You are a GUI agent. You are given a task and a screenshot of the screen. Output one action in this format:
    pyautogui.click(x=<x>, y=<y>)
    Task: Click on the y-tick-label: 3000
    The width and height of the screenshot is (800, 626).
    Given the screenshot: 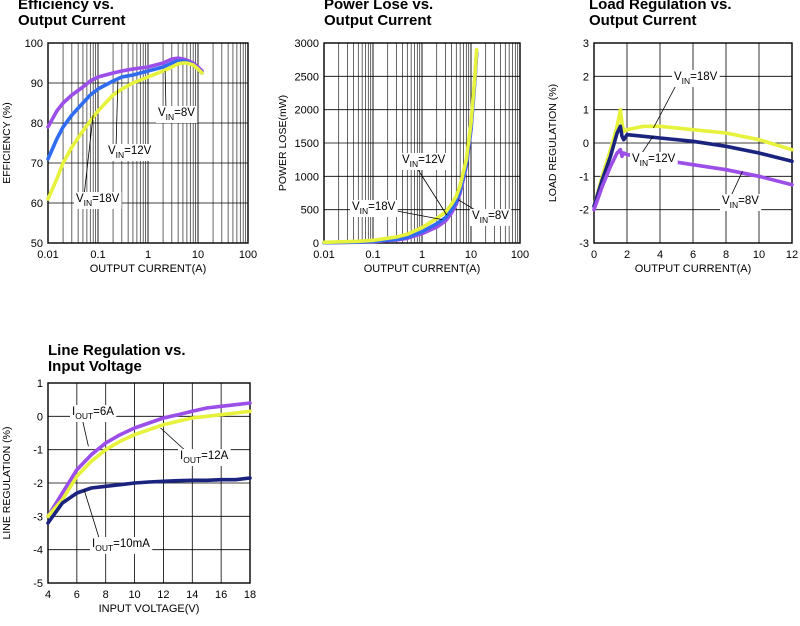 What is the action you would take?
    pyautogui.click(x=307, y=44)
    